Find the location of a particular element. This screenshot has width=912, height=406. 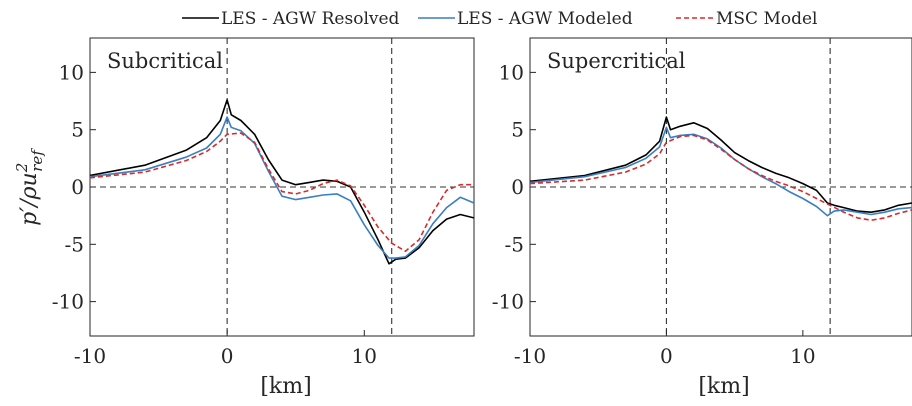

y-axis-label: p′/ρu2ref is located at coordinates (29, 187).